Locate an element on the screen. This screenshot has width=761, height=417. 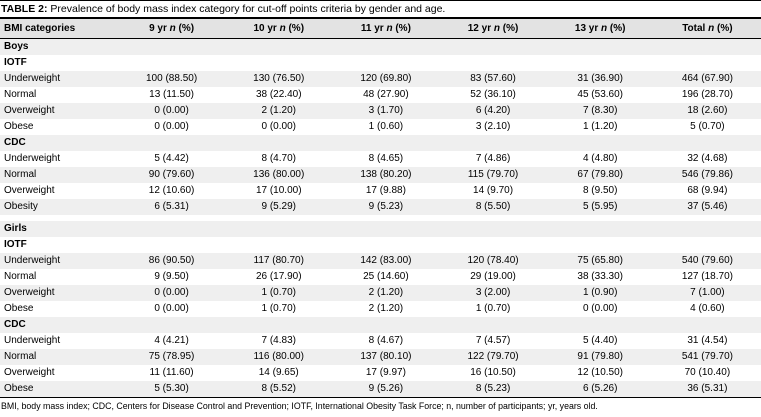
cell-value: 75 (65.80) is located at coordinates (600, 260).